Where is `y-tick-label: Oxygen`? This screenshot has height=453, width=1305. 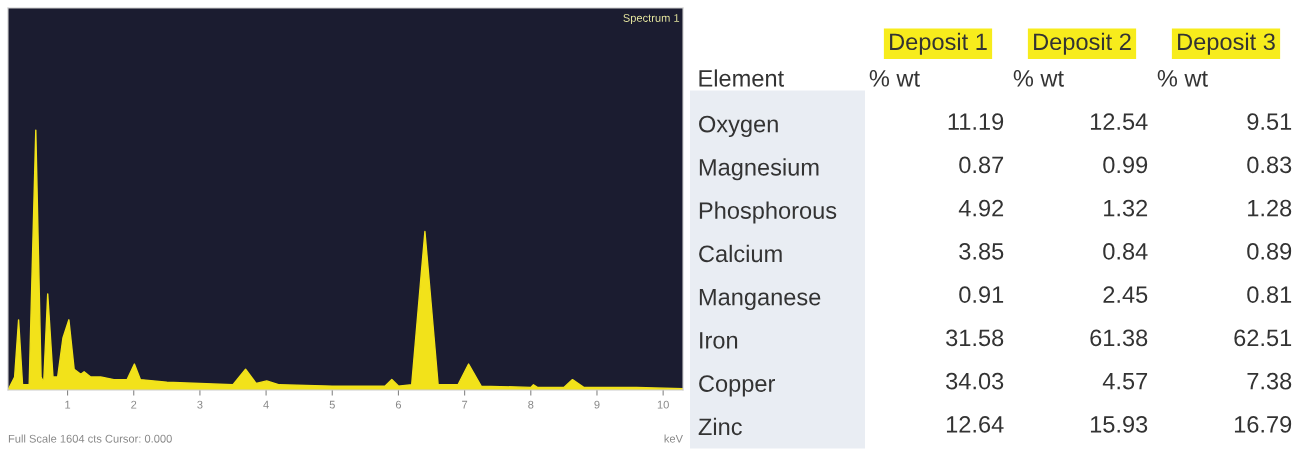 y-tick-label: Oxygen is located at coordinates (738, 126).